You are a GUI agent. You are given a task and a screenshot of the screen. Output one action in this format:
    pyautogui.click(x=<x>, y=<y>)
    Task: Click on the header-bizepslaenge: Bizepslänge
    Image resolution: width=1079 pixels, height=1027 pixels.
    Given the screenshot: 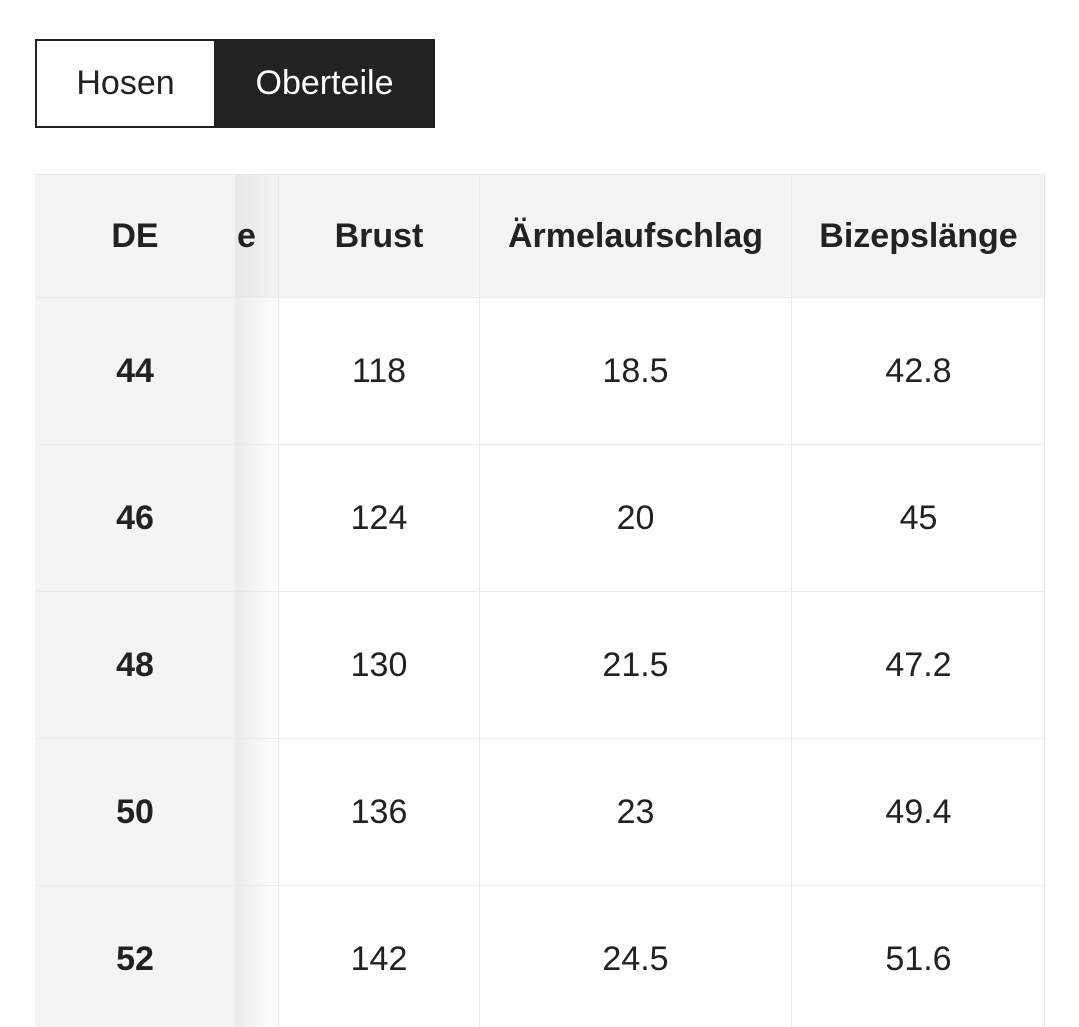 What is the action you would take?
    pyautogui.click(x=918, y=235)
    